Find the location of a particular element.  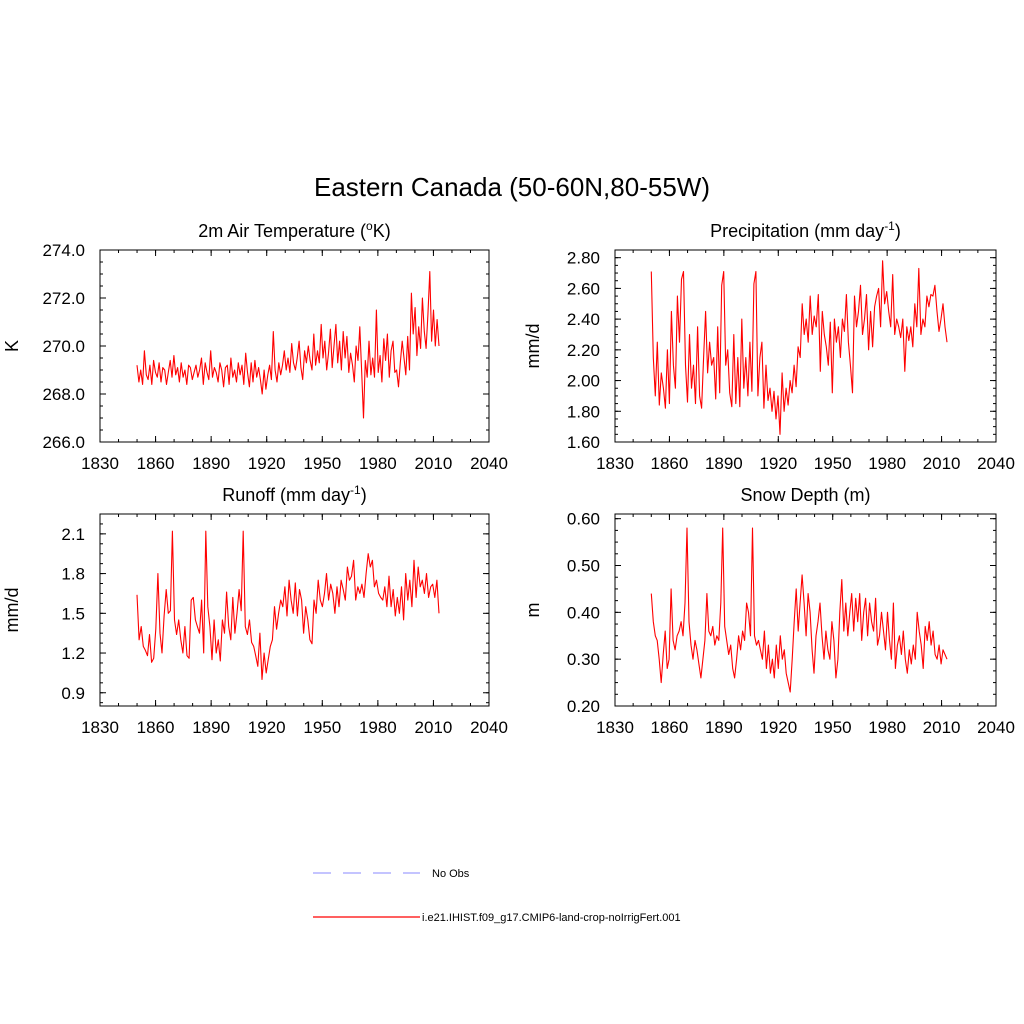

y-tick-label: 2.00 is located at coordinates (583, 381).